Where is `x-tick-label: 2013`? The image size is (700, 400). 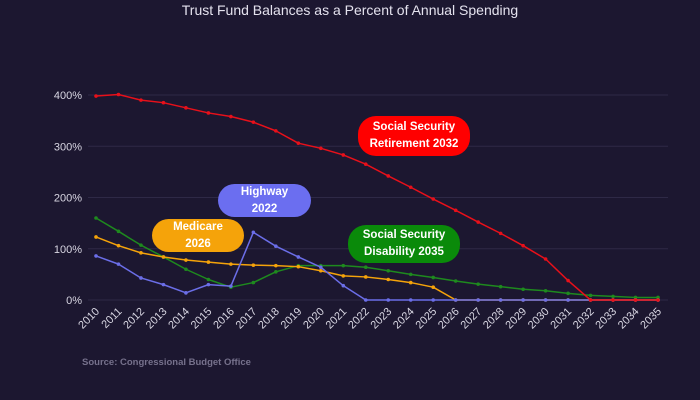 x-tick-label: 2013 is located at coordinates (157, 319).